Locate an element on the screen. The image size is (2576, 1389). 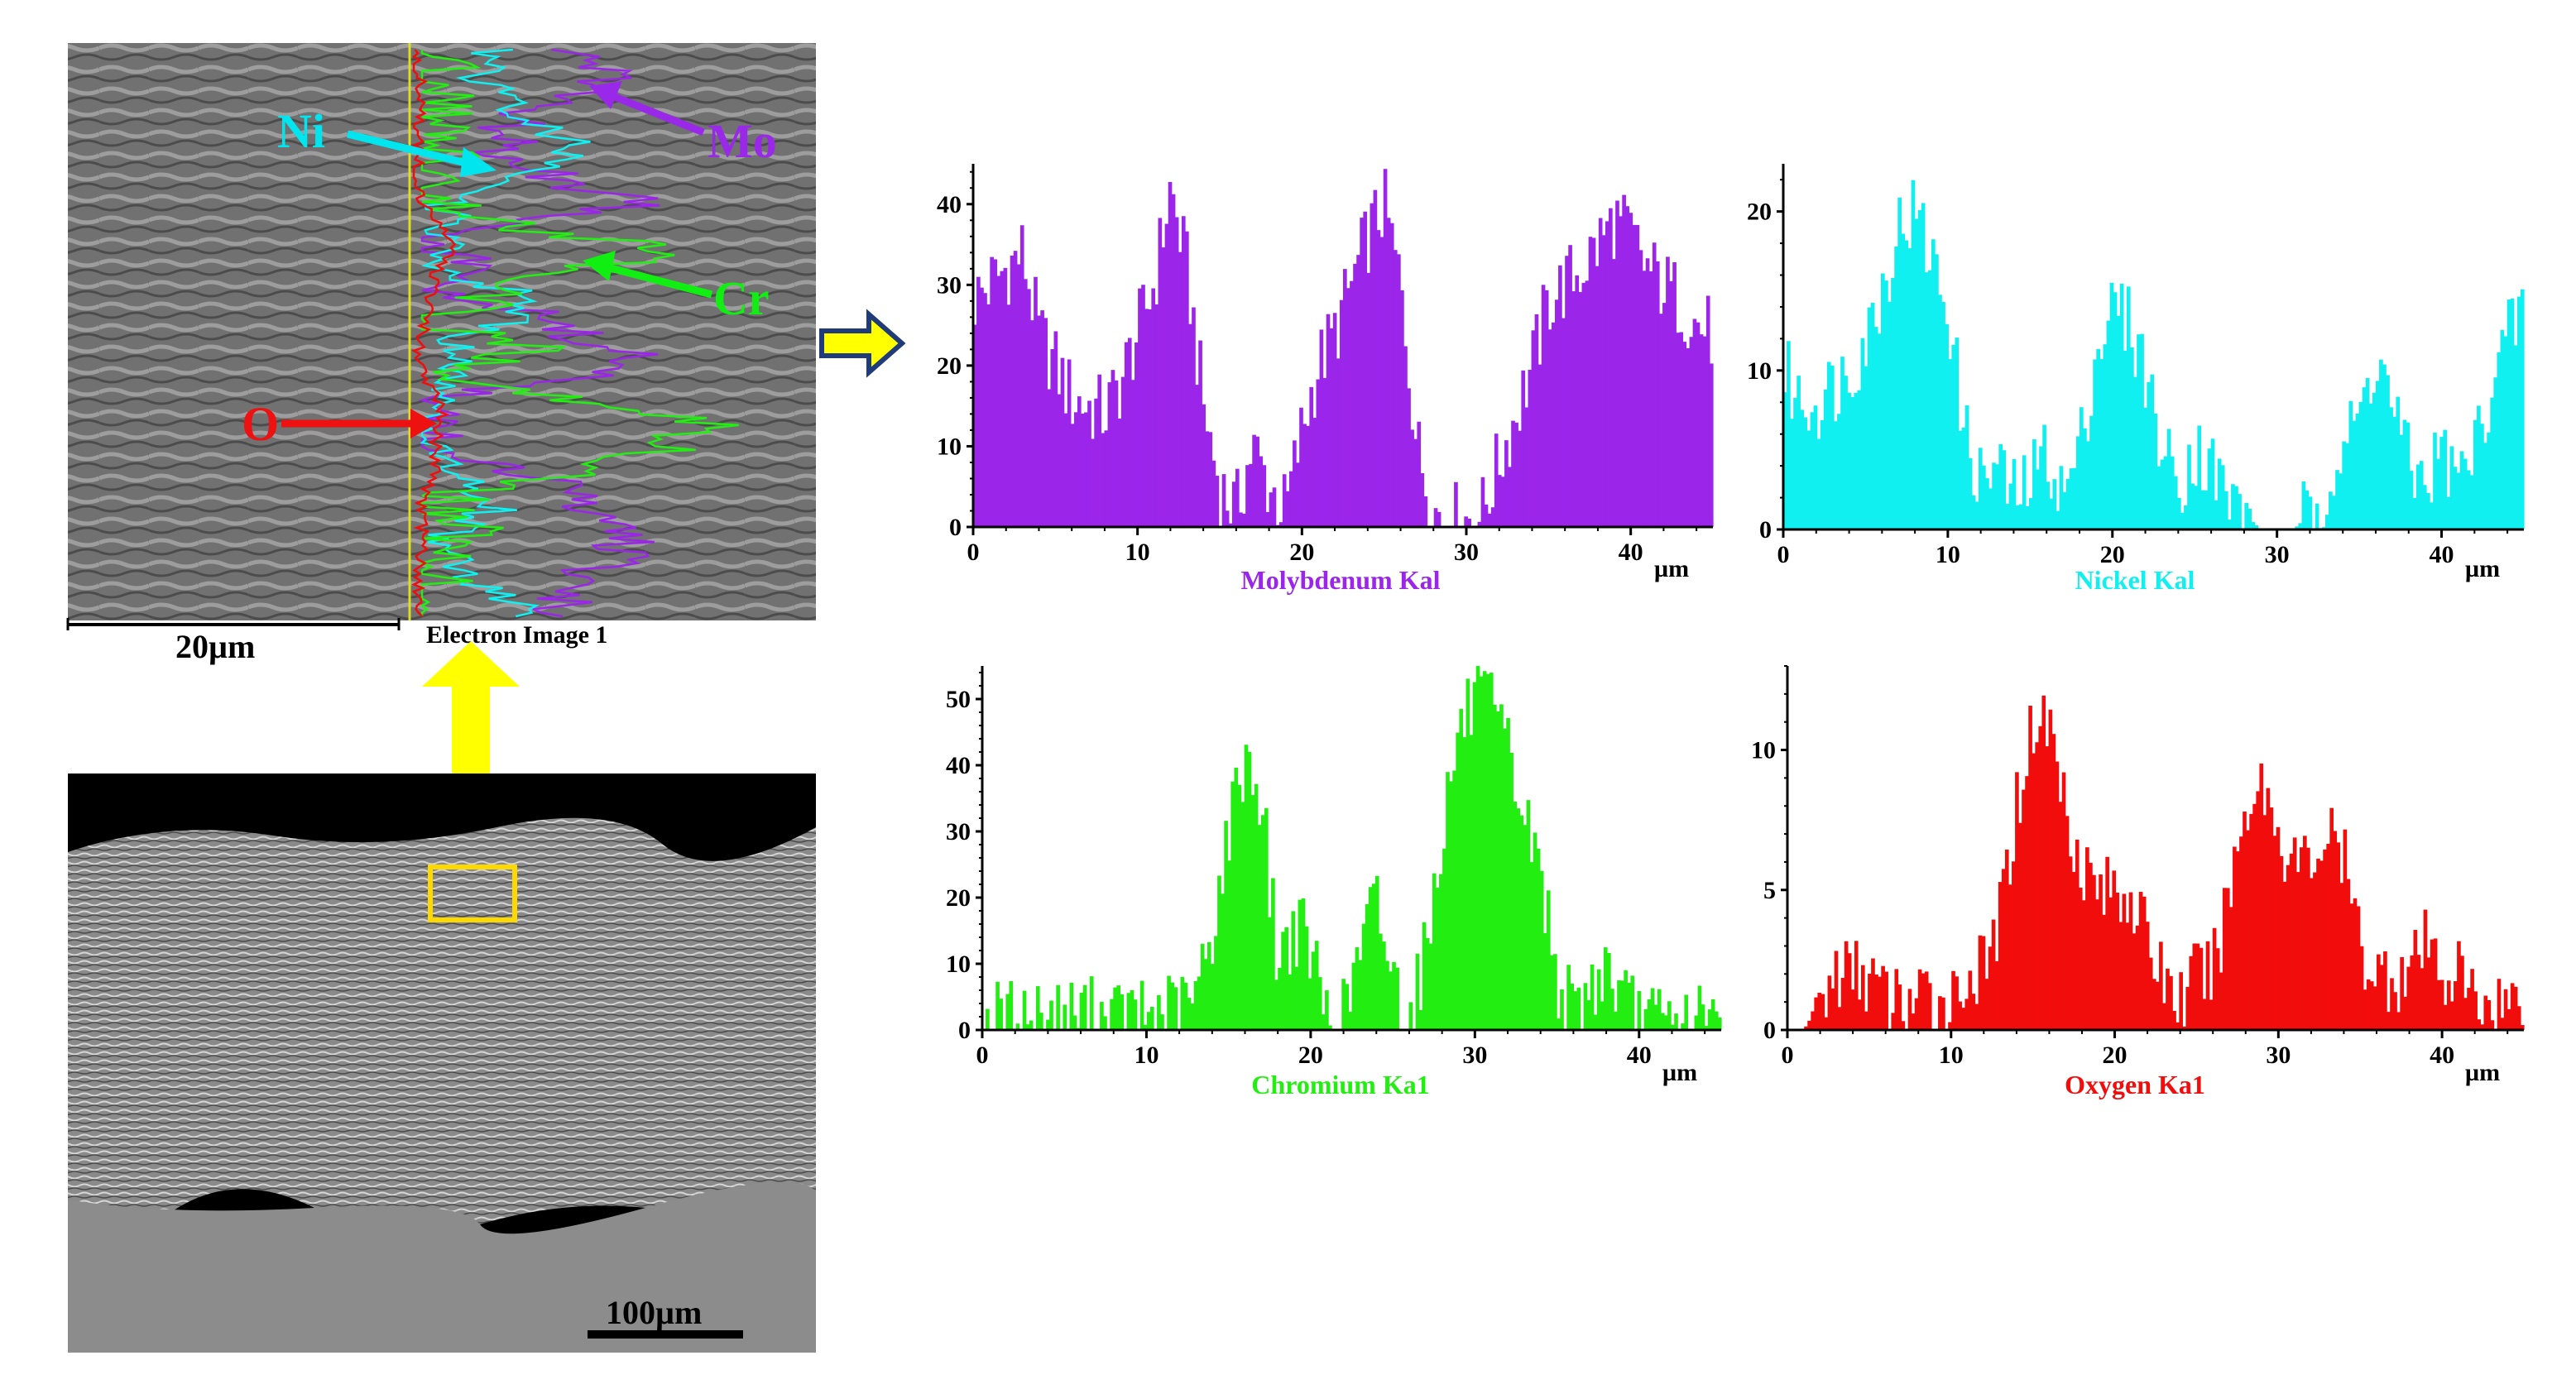
arrow-cr is located at coordinates (657, 280).